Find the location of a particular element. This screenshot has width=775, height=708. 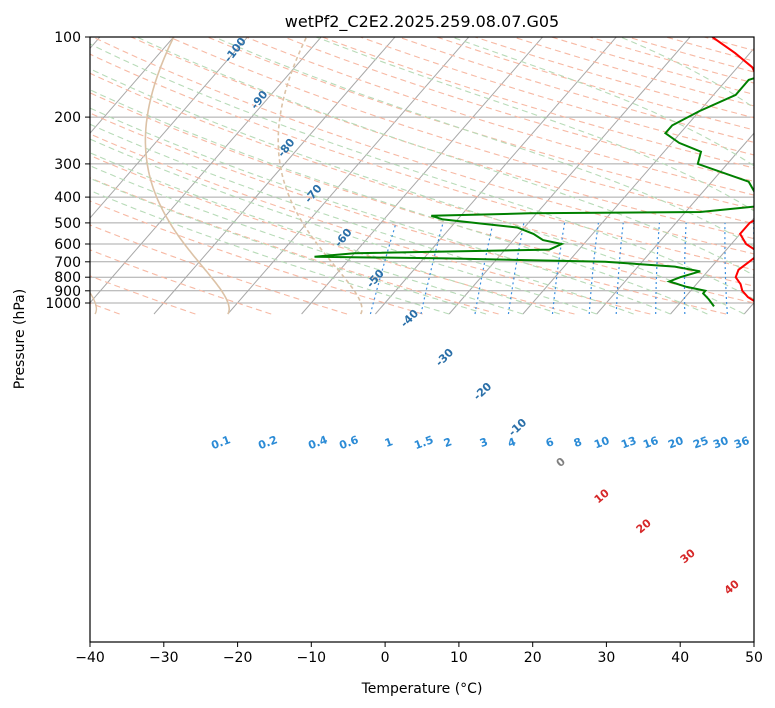

x-tick-label: −10 is located at coordinates (312, 658).